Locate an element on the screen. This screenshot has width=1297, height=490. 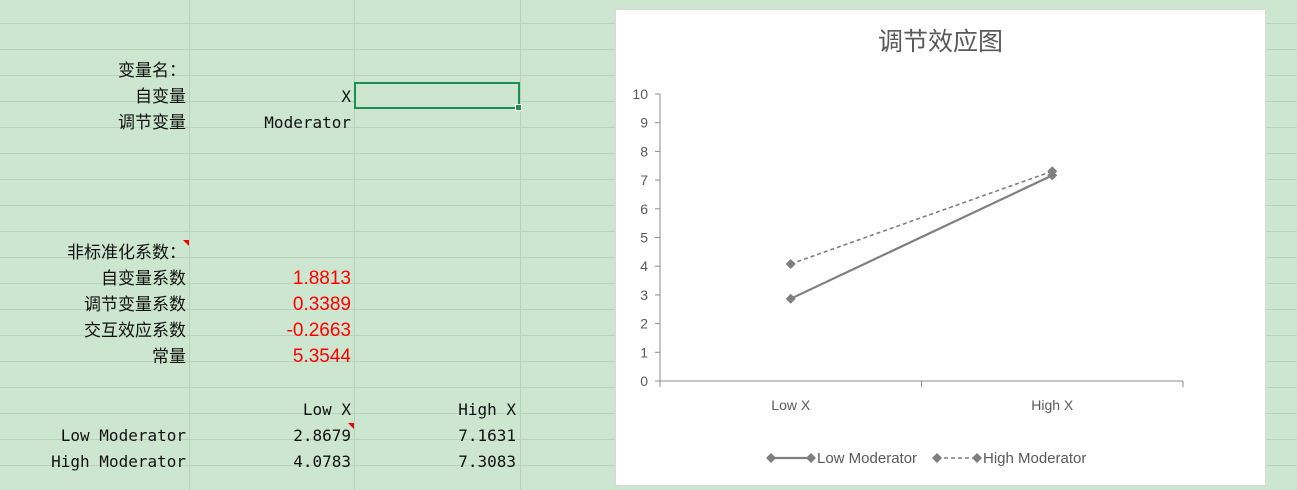
coef-label-iv: 自变量系数 is located at coordinates (143, 279).